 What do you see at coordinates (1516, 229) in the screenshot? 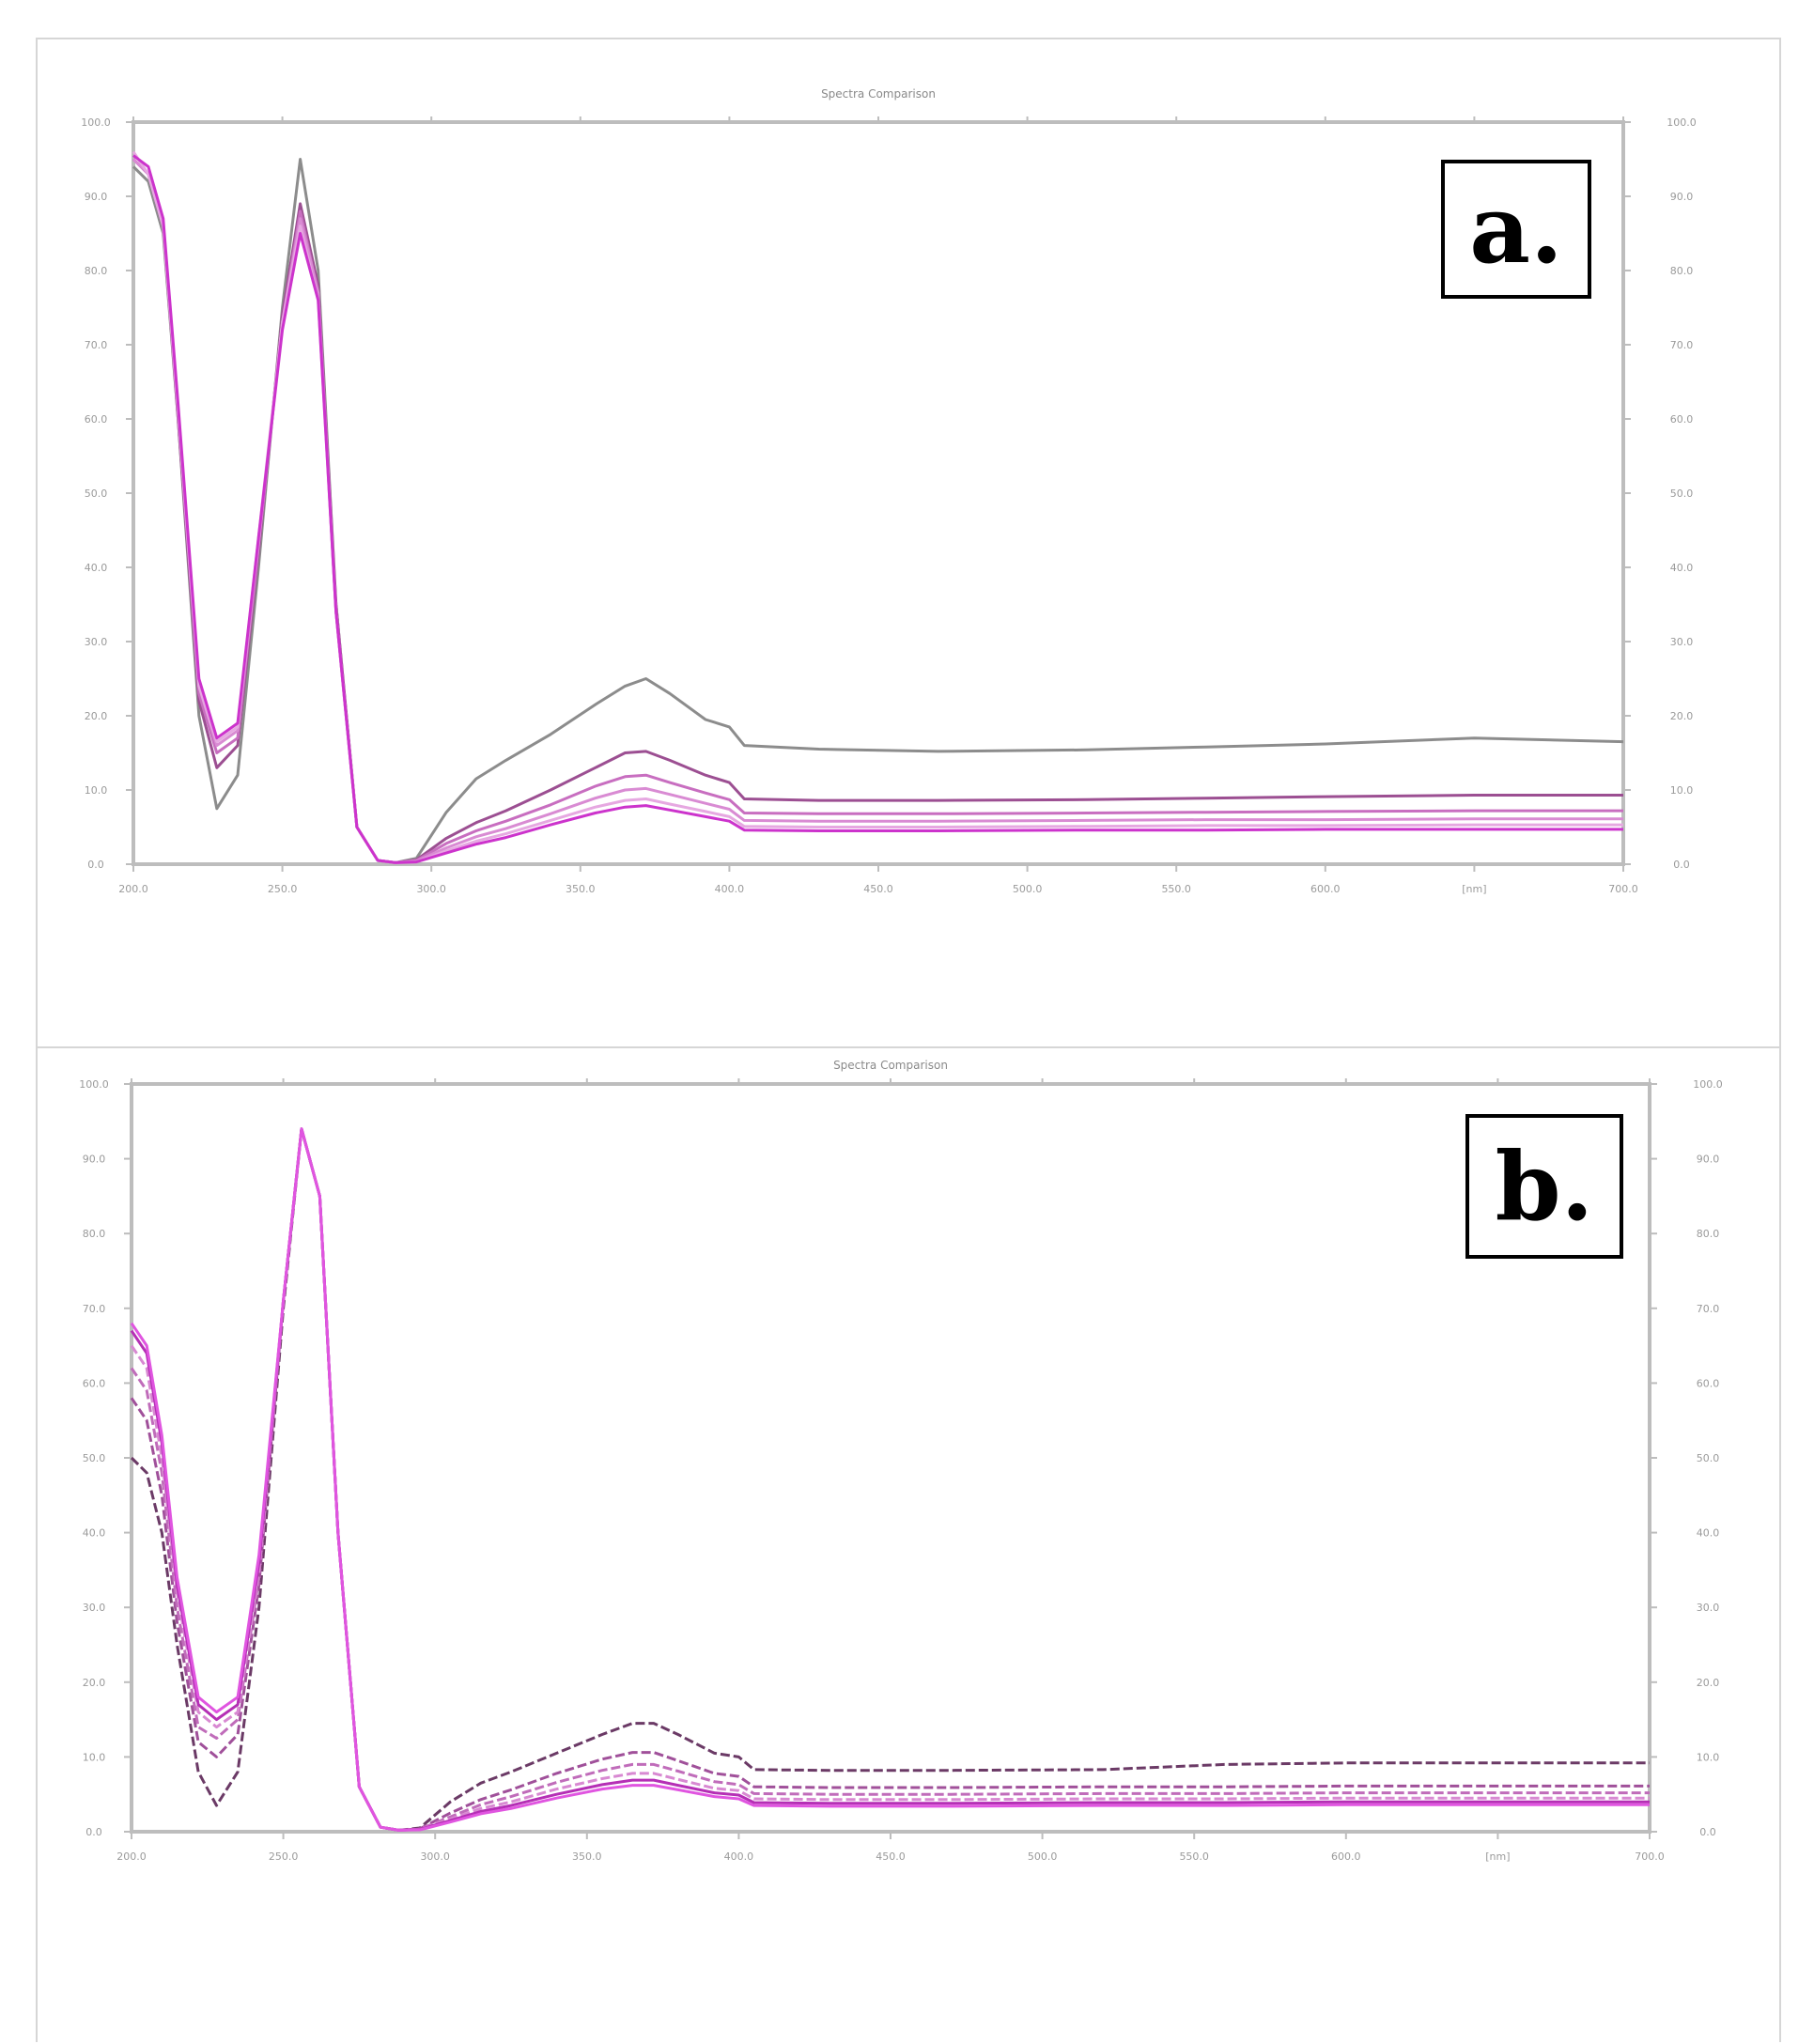
I see `panel-label-a: a.` at bounding box center [1516, 229].